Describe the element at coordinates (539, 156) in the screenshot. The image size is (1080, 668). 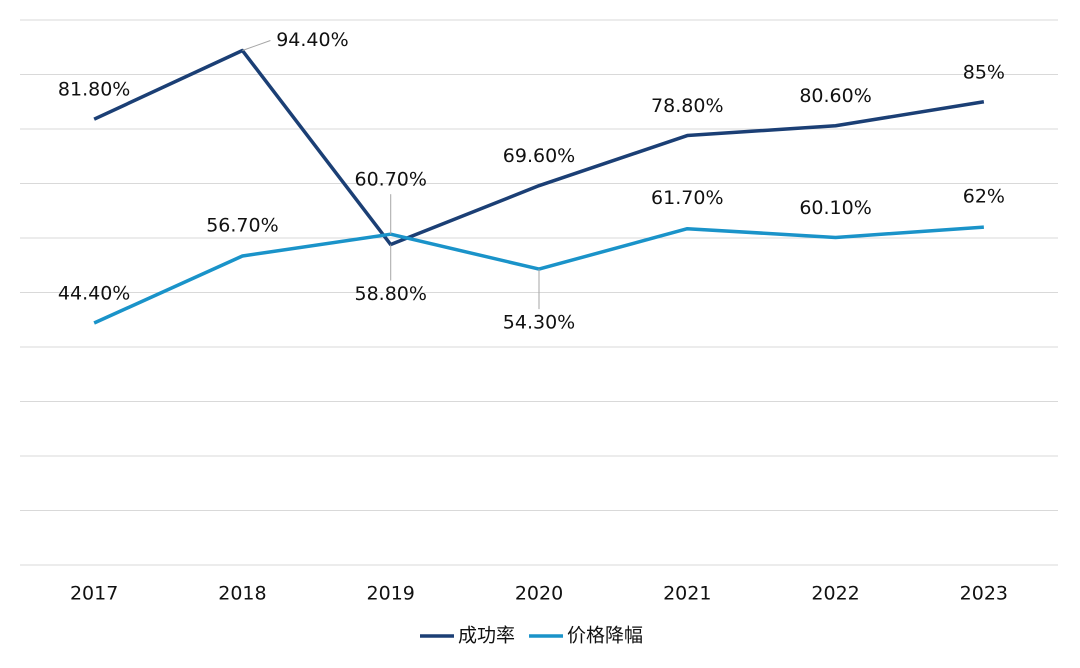
I see `data-label: 69.60%` at that location.